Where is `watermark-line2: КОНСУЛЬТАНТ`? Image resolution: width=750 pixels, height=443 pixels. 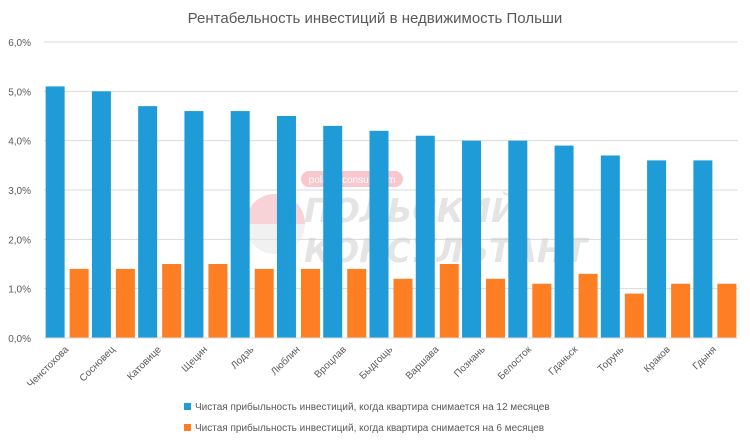
watermark-line2: КОНСУЛЬТАНТ is located at coordinates (447, 250).